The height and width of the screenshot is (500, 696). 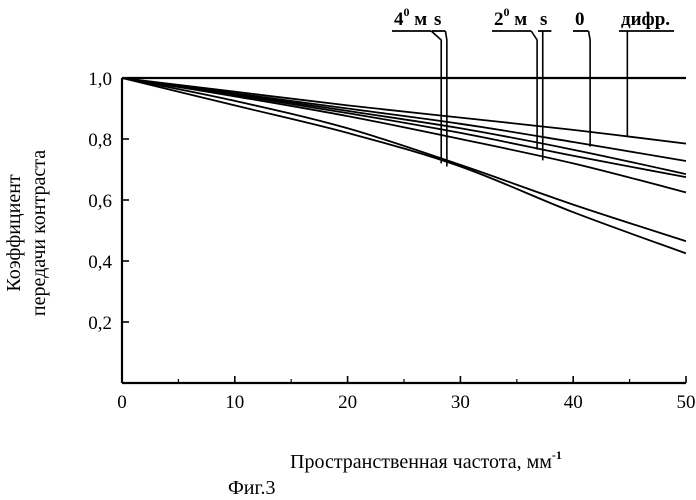 What do you see at coordinates (347, 402) in the screenshot?
I see `x-tick-label: 20` at bounding box center [347, 402].